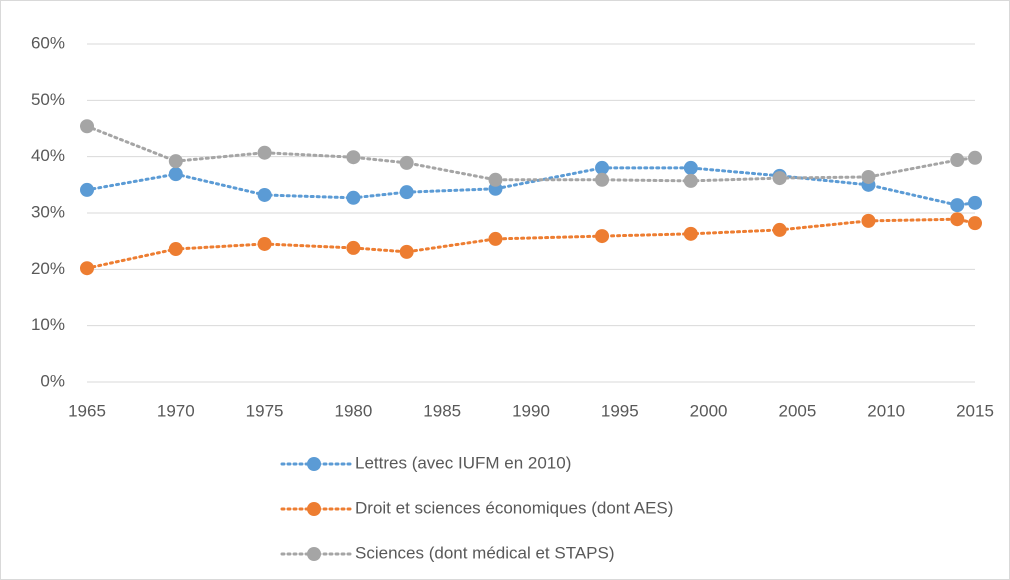  Describe the element at coordinates (48, 155) in the screenshot. I see `y-tick-label: 40%` at that location.